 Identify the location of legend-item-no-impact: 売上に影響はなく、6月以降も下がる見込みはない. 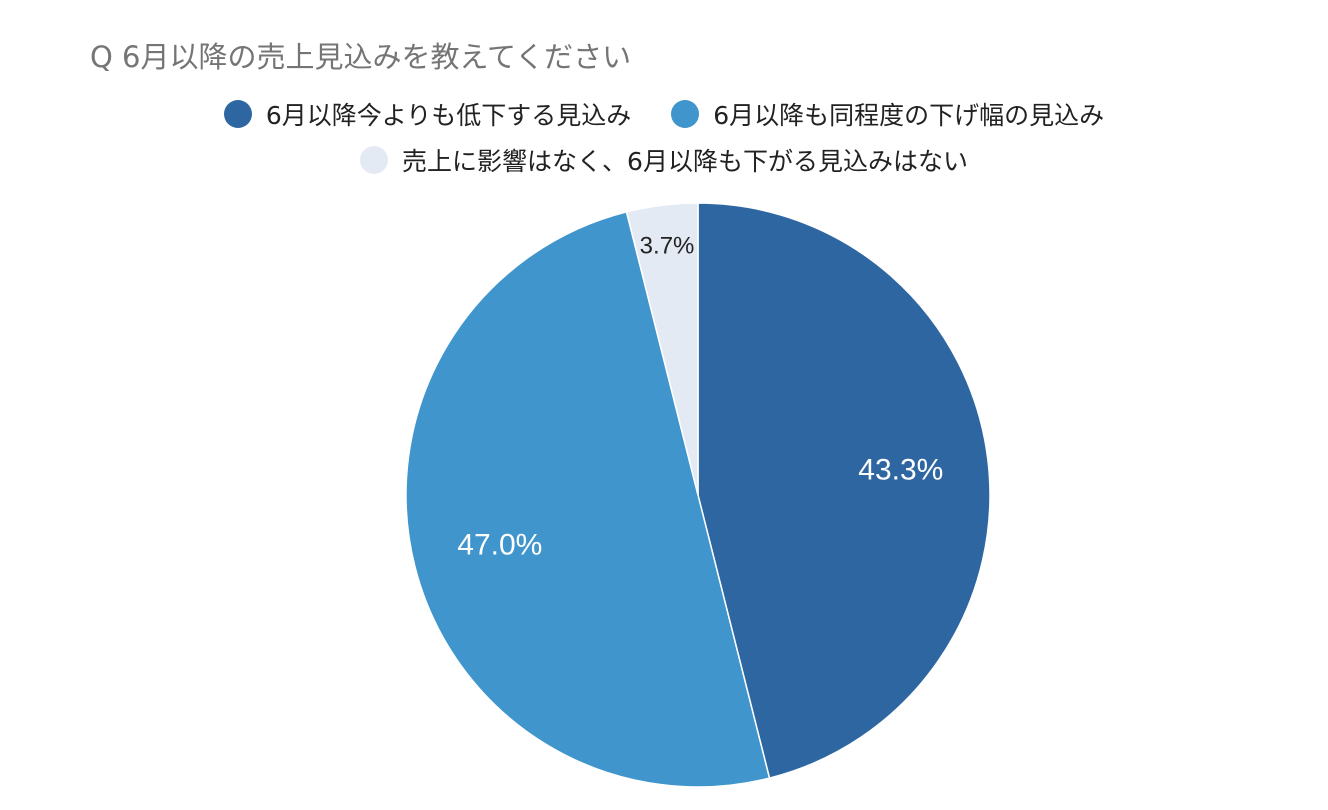
(664, 160).